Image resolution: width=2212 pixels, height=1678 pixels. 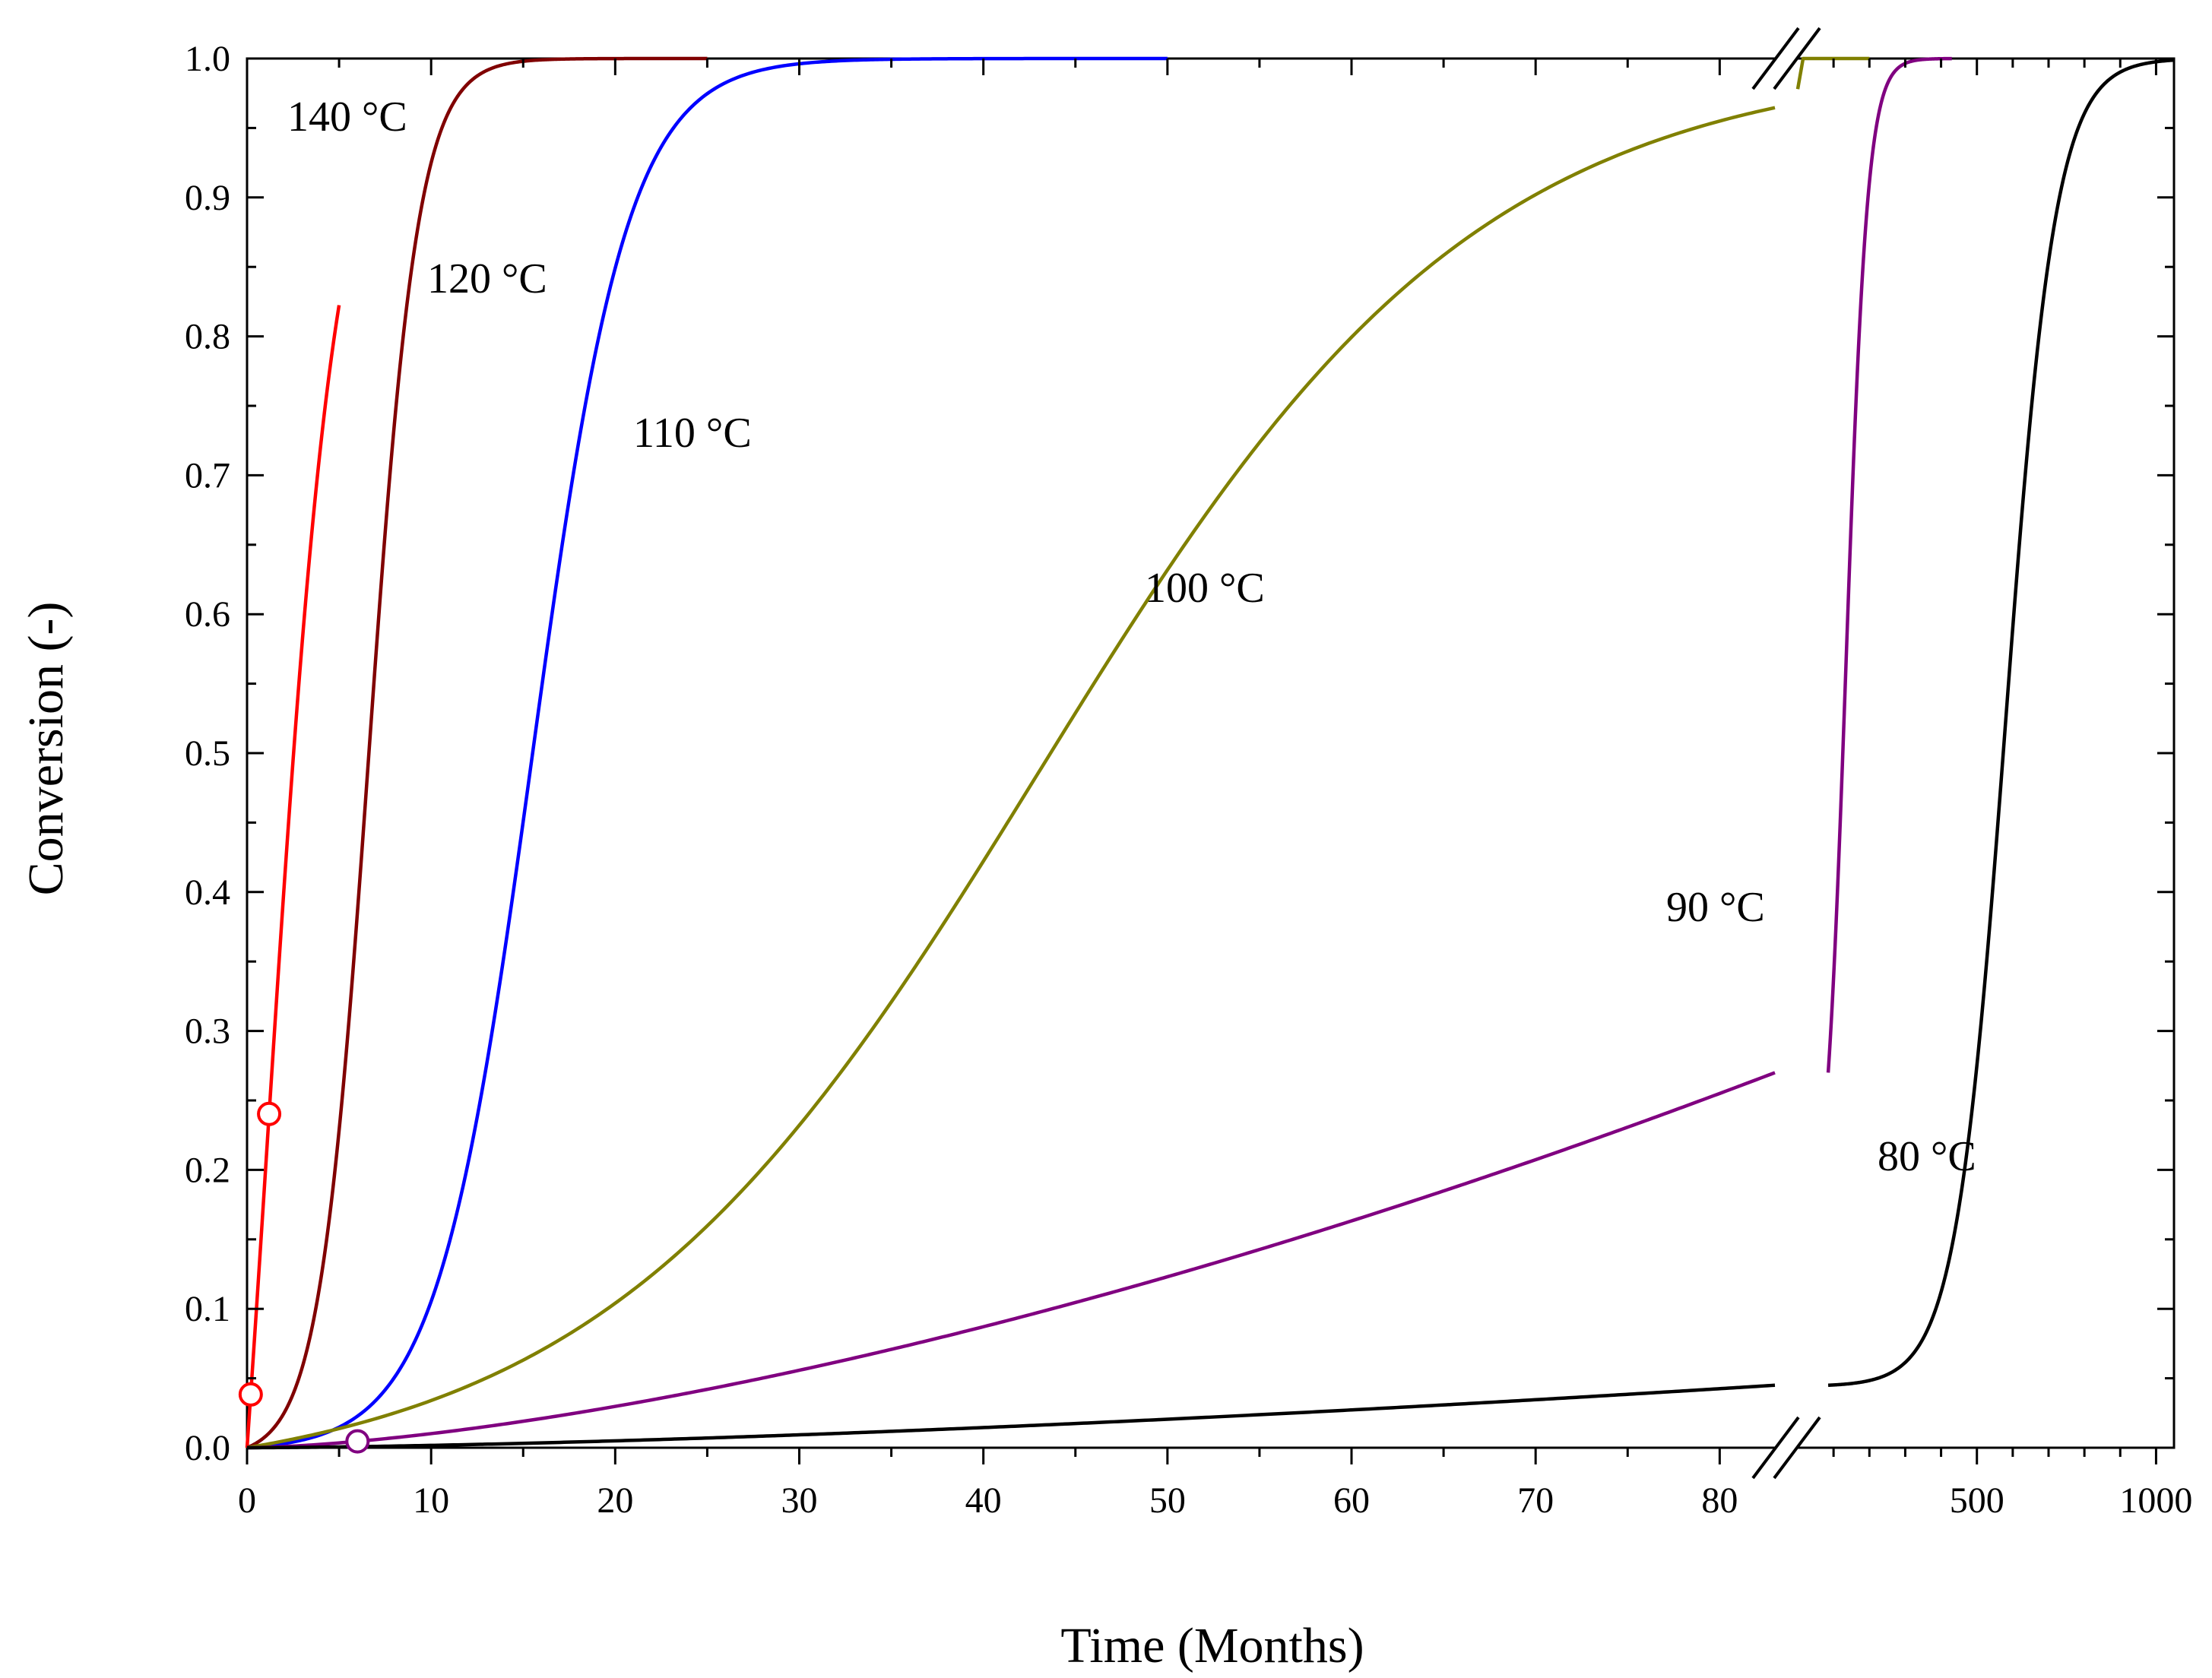 I want to click on y-tick-label: 0.0, so click(x=207, y=1448).